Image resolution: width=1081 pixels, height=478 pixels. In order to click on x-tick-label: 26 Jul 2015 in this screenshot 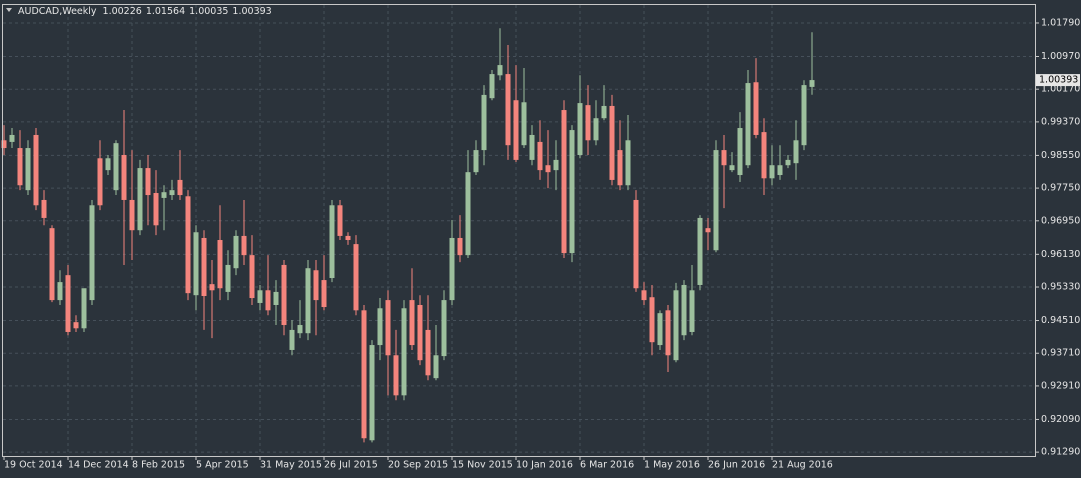, I will do `click(351, 465)`.